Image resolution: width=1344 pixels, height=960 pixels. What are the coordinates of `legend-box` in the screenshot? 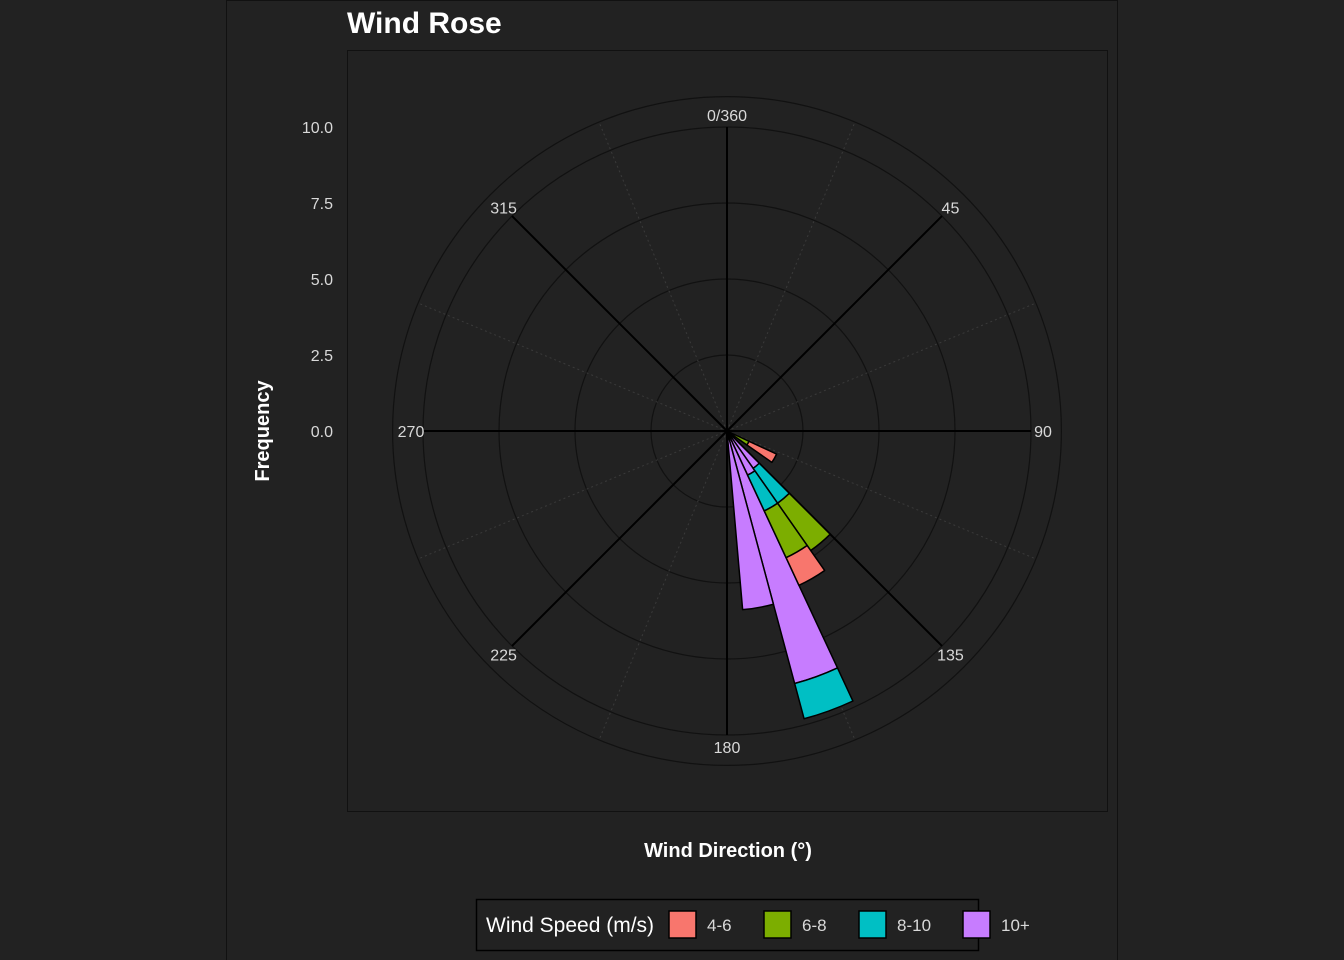 It's located at (727, 925).